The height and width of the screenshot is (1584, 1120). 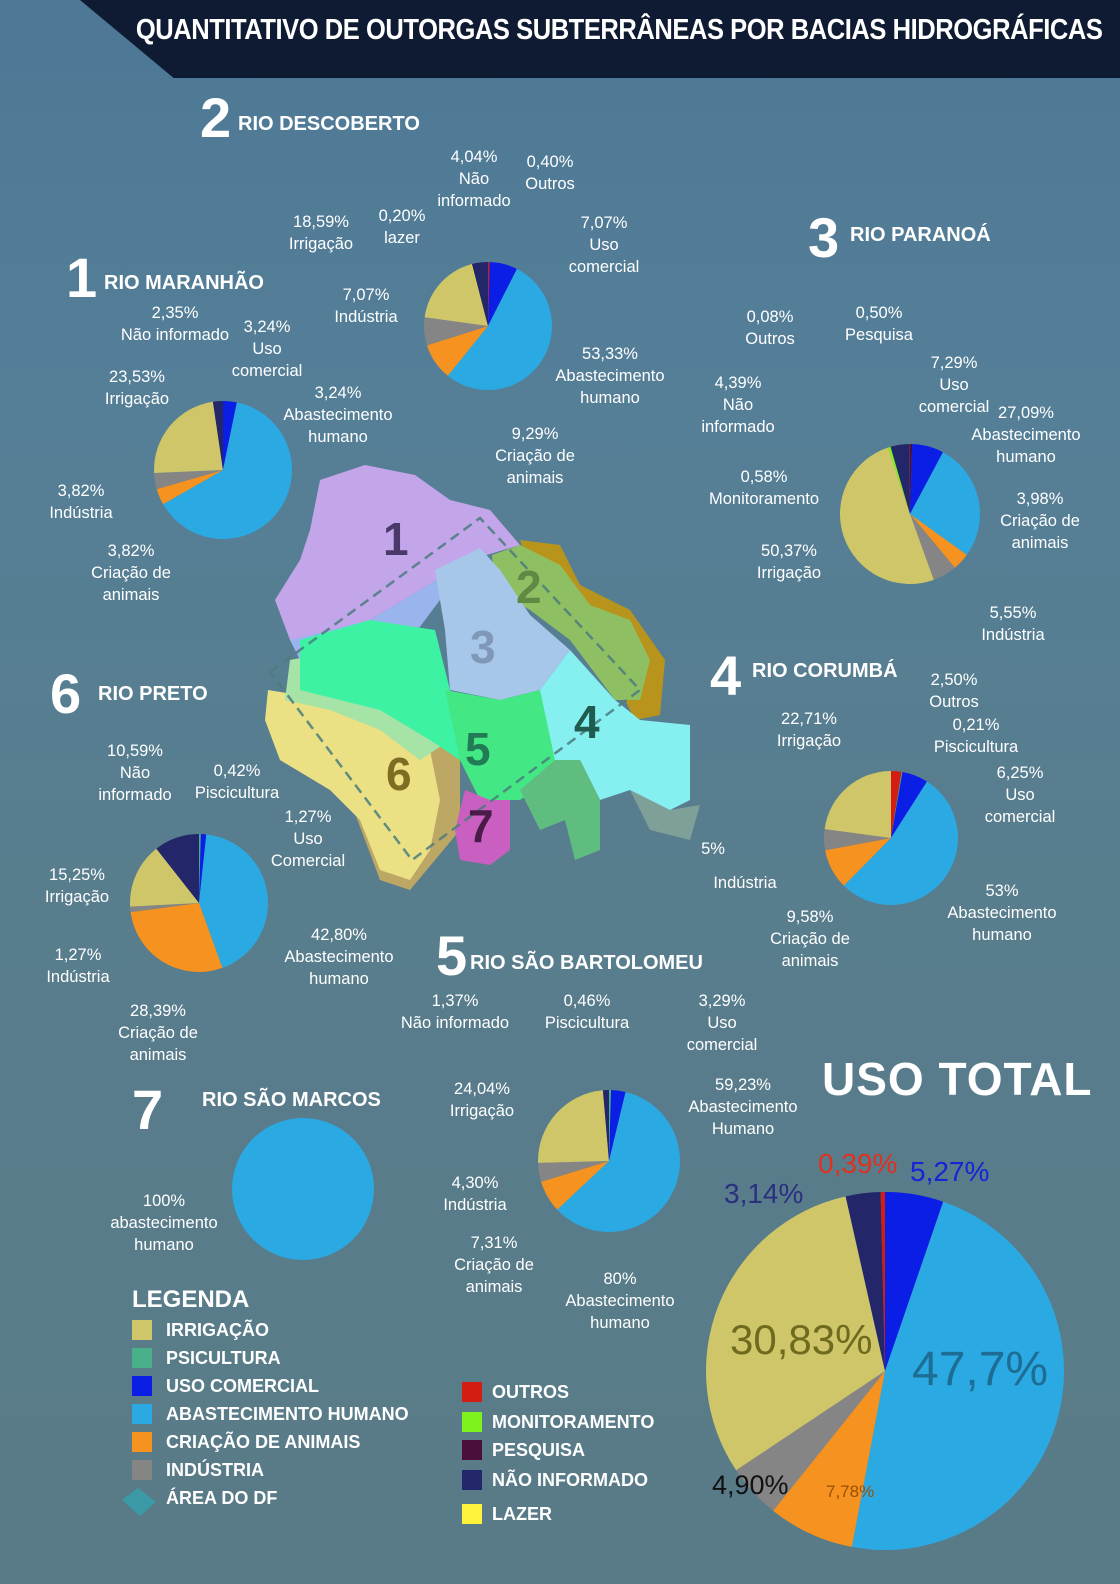 I want to click on label-maranhao-nao-informado: 2,35% Não informado, so click(x=175, y=324).